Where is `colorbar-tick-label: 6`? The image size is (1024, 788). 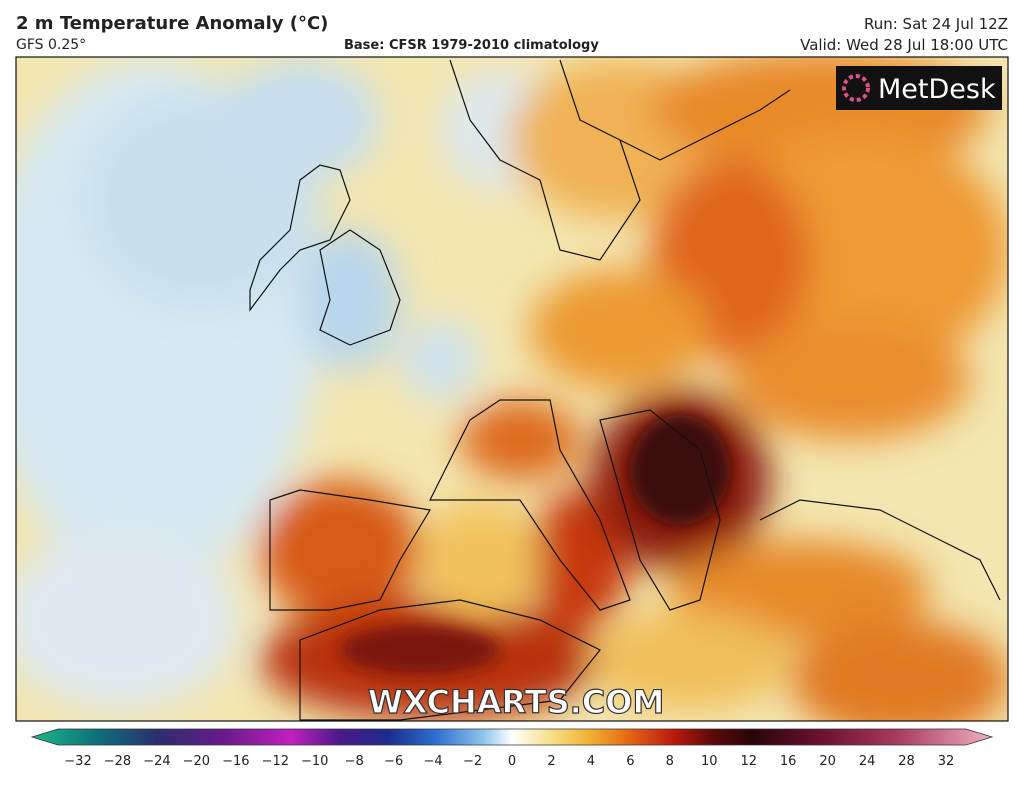 colorbar-tick-label: 6 is located at coordinates (630, 761).